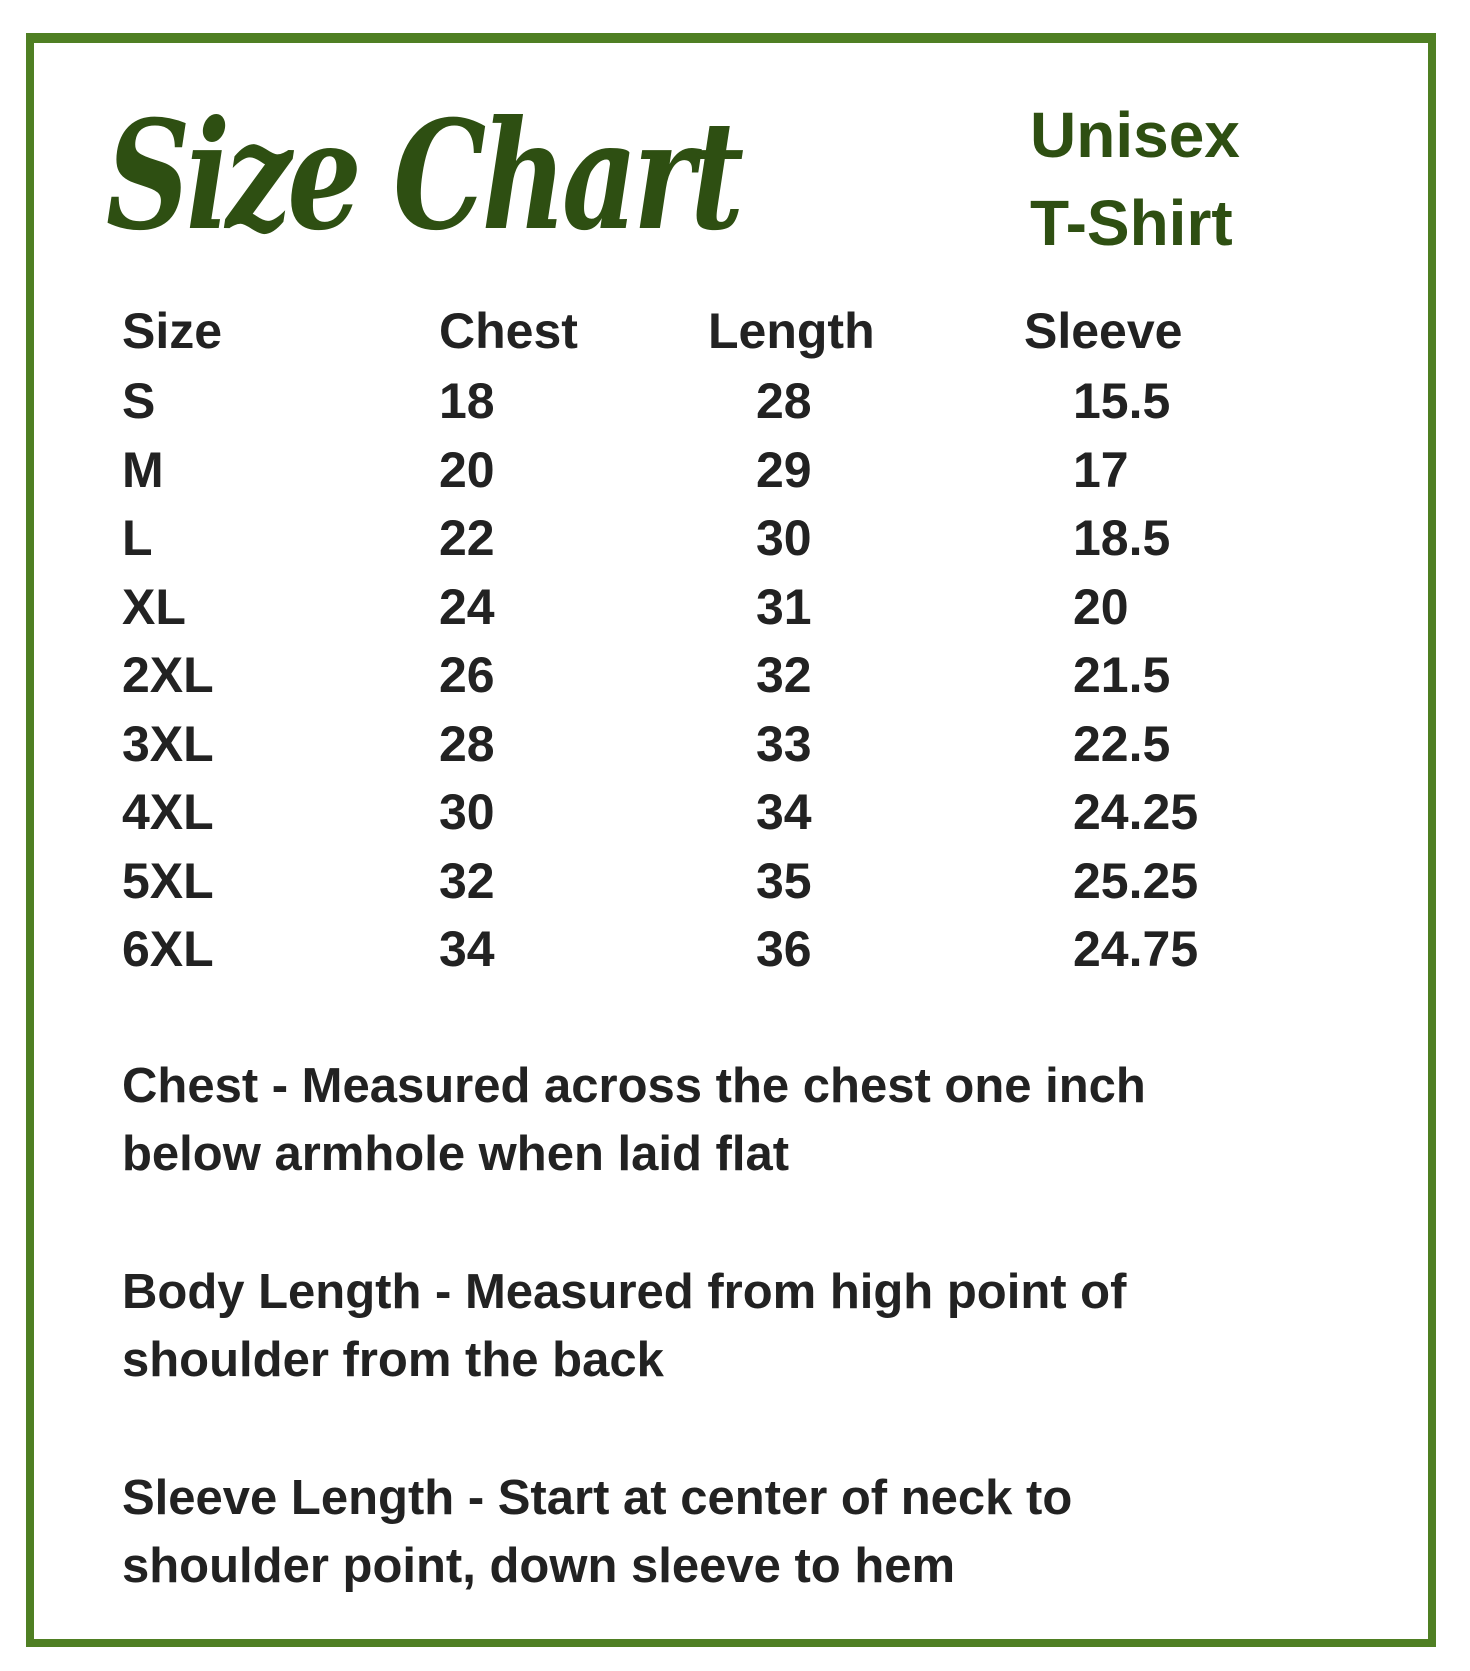 This screenshot has width=1470, height=1671. Describe the element at coordinates (139, 401) in the screenshot. I see `table-cell: S` at that location.